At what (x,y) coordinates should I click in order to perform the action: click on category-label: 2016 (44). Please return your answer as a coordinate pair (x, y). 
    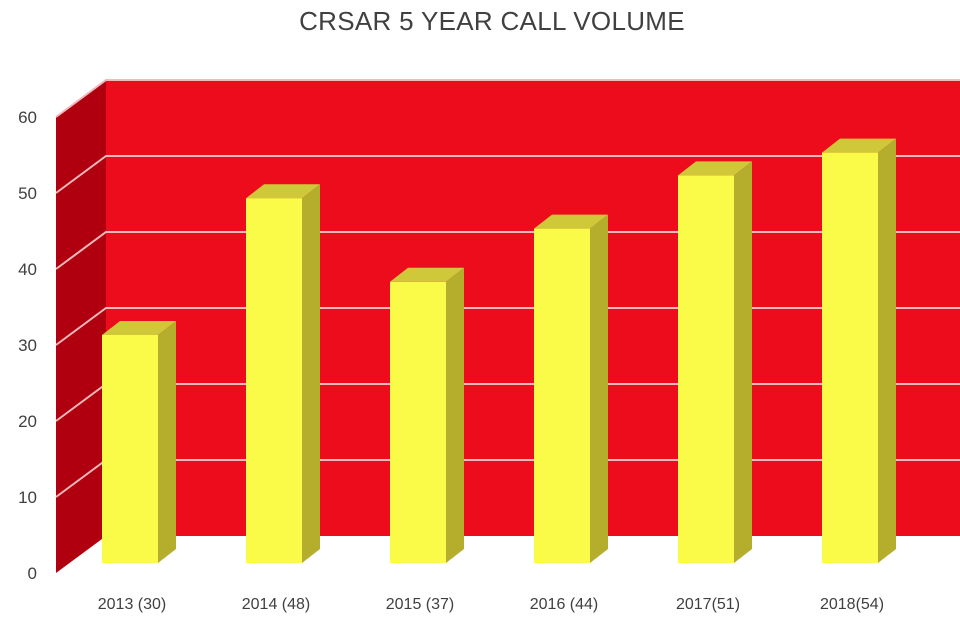
    Looking at the image, I should click on (564, 604).